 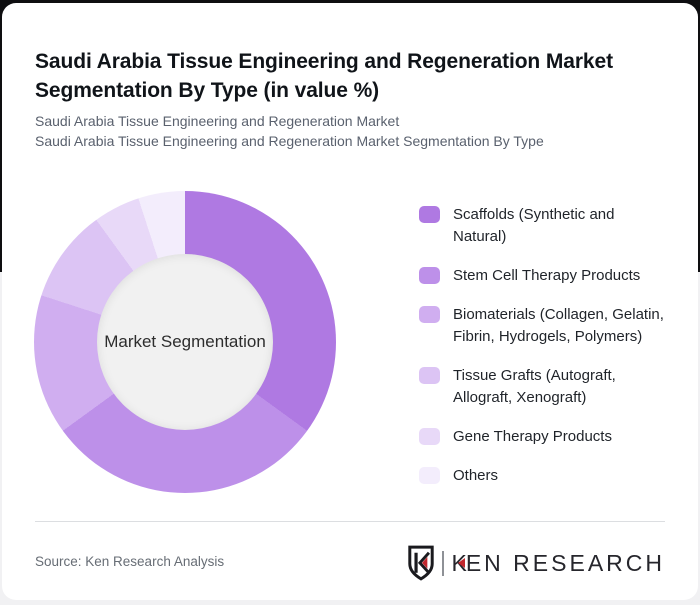 I want to click on footer-divider, so click(x=350, y=521).